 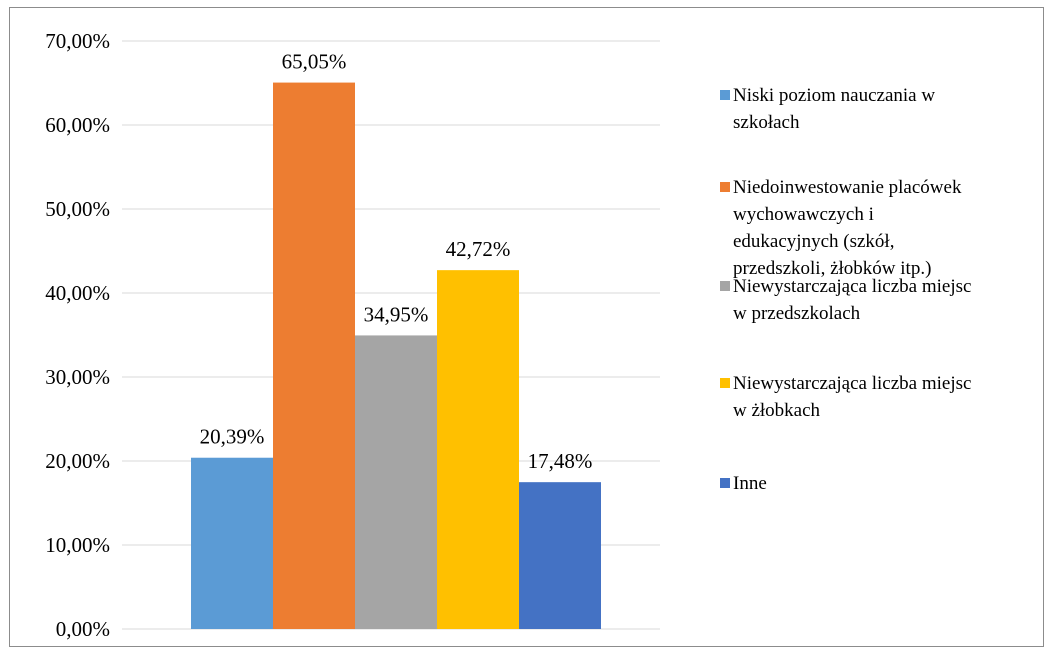 I want to click on y-tick-label: 50,00%, so click(x=77, y=209).